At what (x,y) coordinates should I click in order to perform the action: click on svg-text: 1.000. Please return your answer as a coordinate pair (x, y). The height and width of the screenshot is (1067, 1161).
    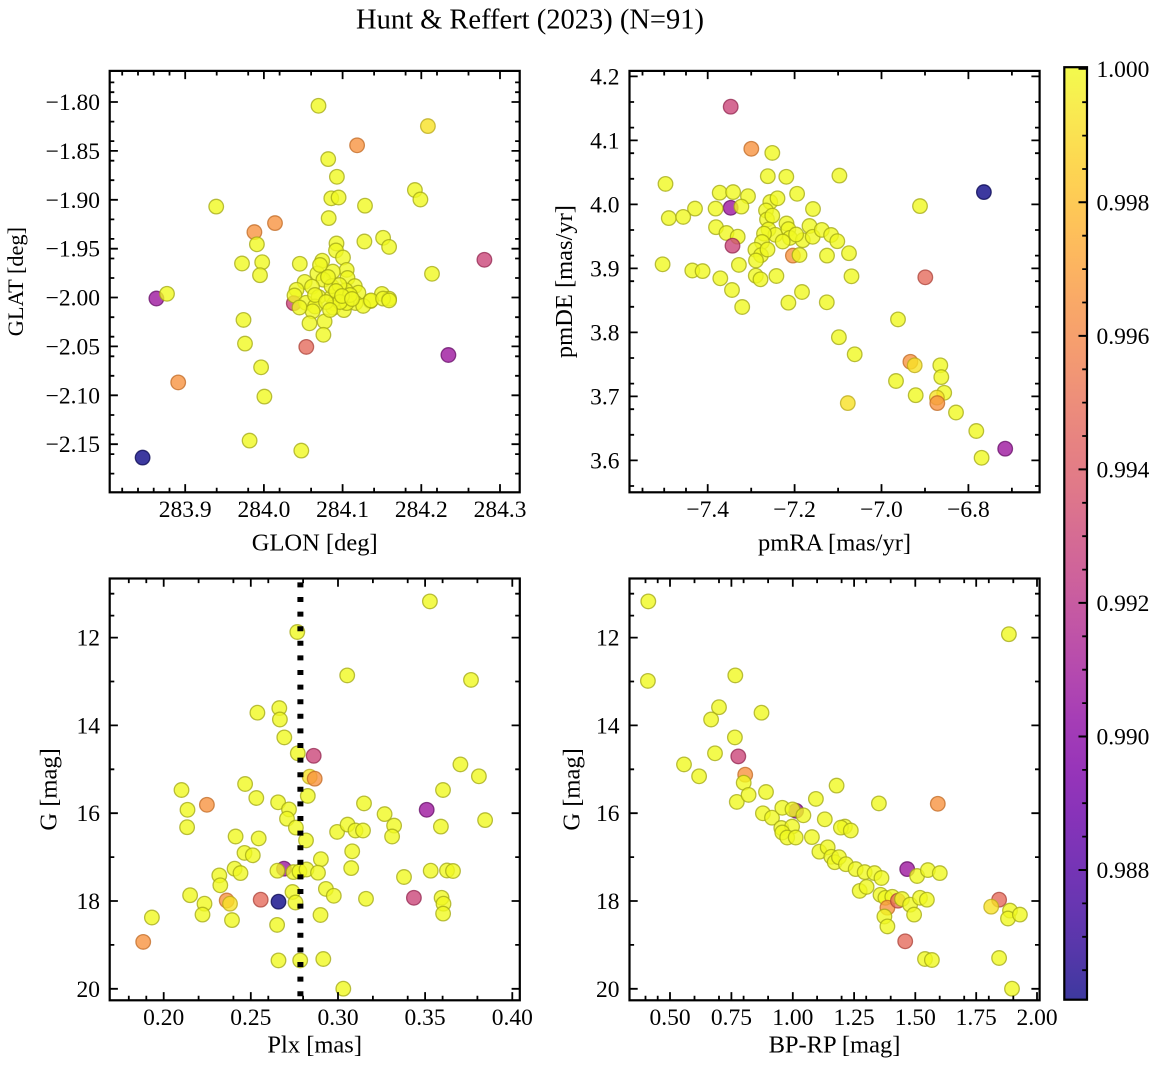
    Looking at the image, I should click on (1123, 70).